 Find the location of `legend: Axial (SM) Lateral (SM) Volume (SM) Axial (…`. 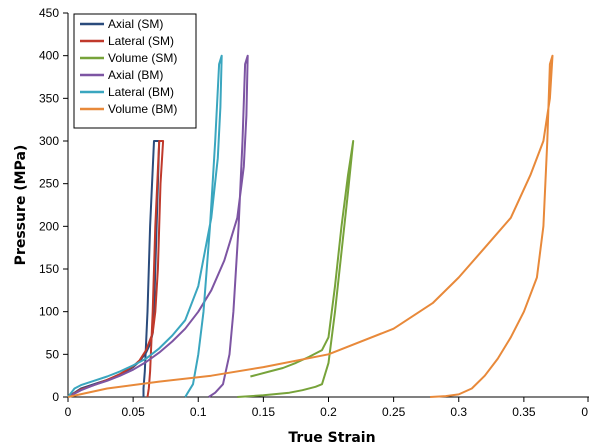

legend: Axial (SM) Lateral (SM) Volume (SM) Axial (… is located at coordinates (135, 71).